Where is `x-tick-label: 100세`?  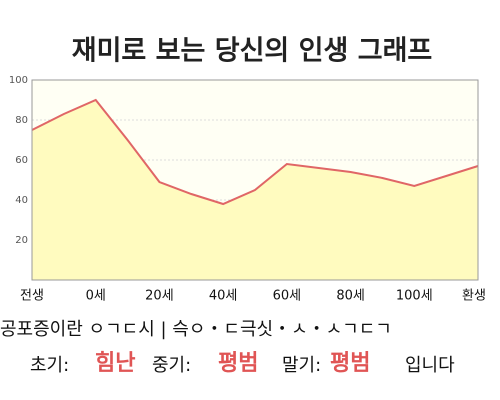 x-tick-label: 100세 is located at coordinates (414, 296).